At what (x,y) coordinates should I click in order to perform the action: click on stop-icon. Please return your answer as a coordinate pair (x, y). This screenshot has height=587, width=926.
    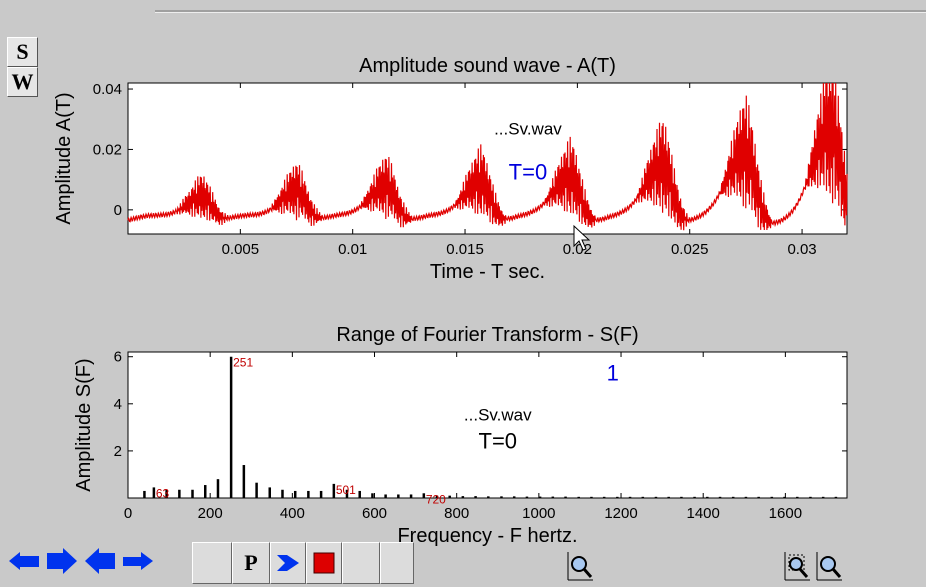
    Looking at the image, I should click on (324, 563).